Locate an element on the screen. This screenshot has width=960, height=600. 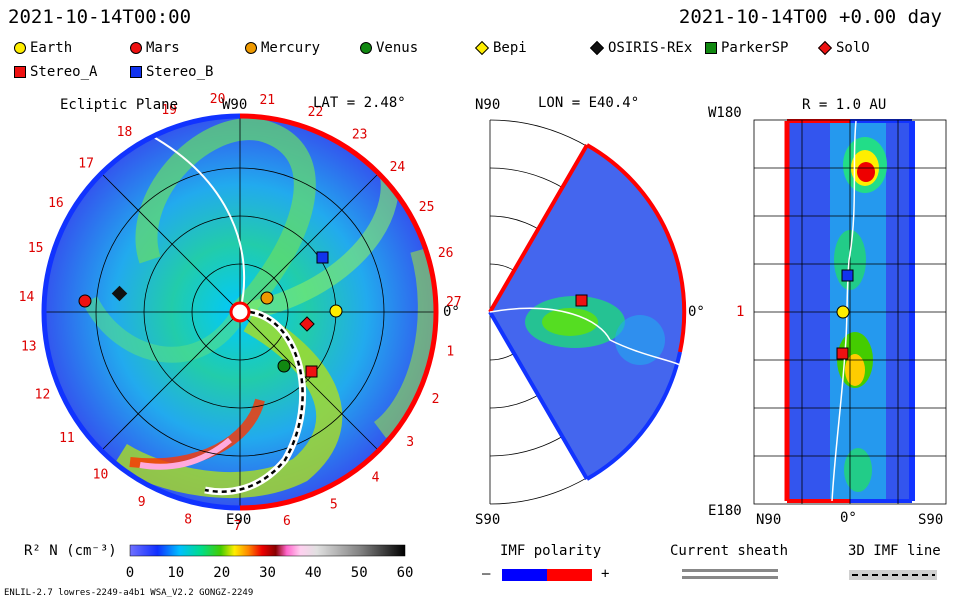
solo-marker is located at coordinates (307, 324).